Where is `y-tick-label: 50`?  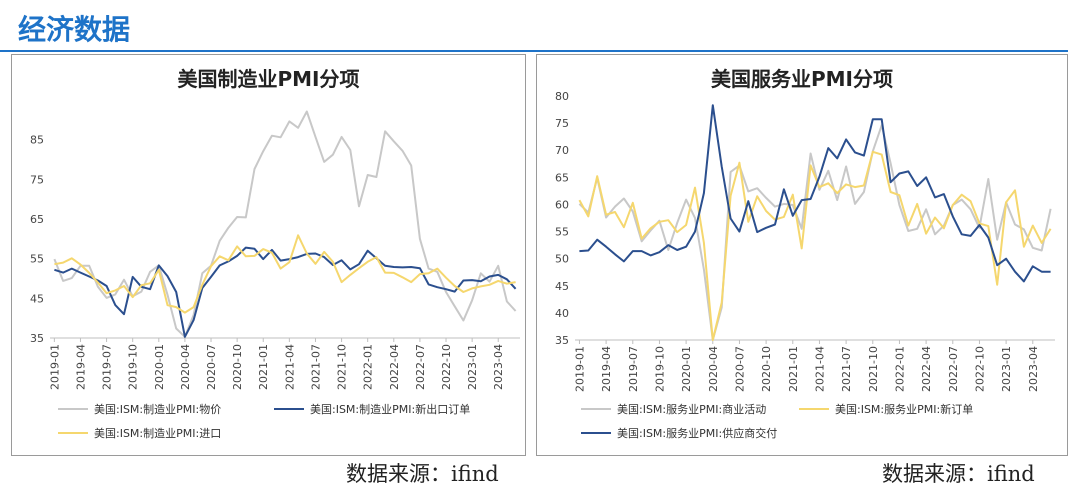 y-tick-label: 50 is located at coordinates (562, 259).